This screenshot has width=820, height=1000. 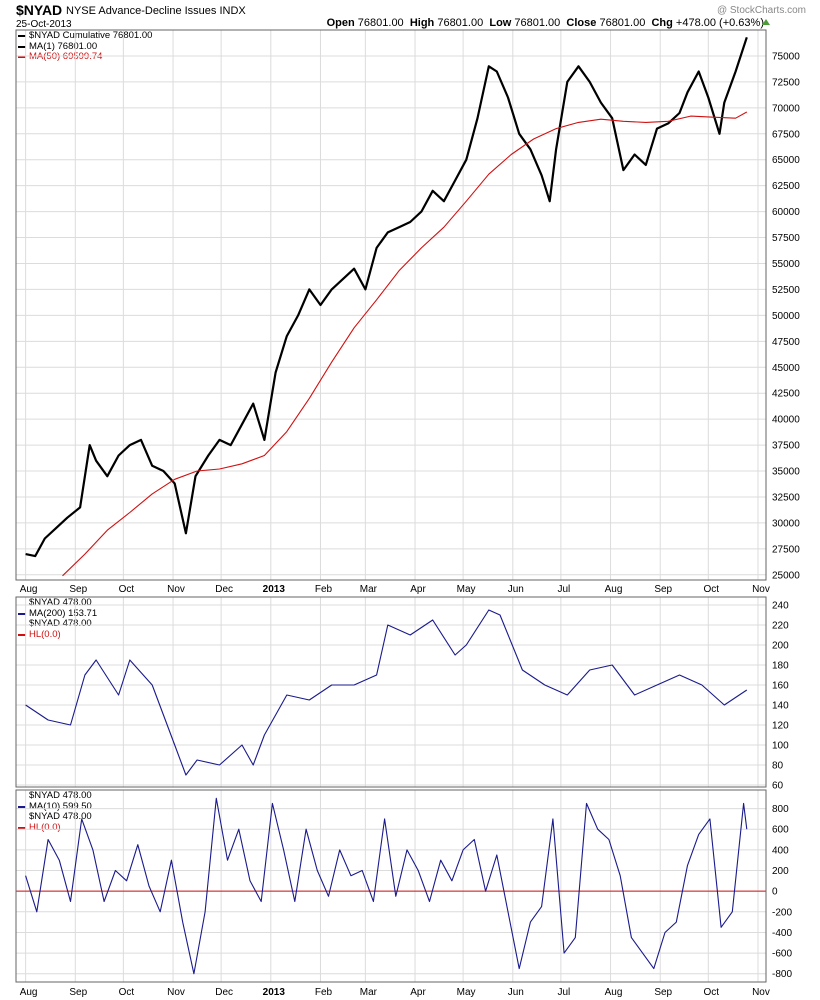 What do you see at coordinates (786, 82) in the screenshot?
I see `y-tick-label: 72500` at bounding box center [786, 82].